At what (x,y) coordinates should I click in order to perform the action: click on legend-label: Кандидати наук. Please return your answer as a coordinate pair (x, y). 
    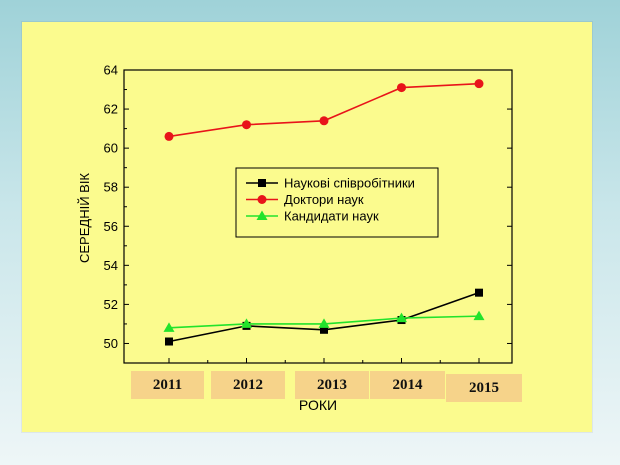
    Looking at the image, I should click on (331, 216).